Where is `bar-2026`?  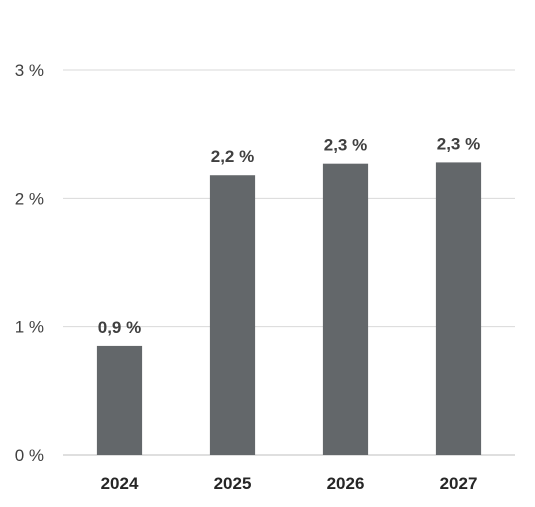 bar-2026 is located at coordinates (345, 309).